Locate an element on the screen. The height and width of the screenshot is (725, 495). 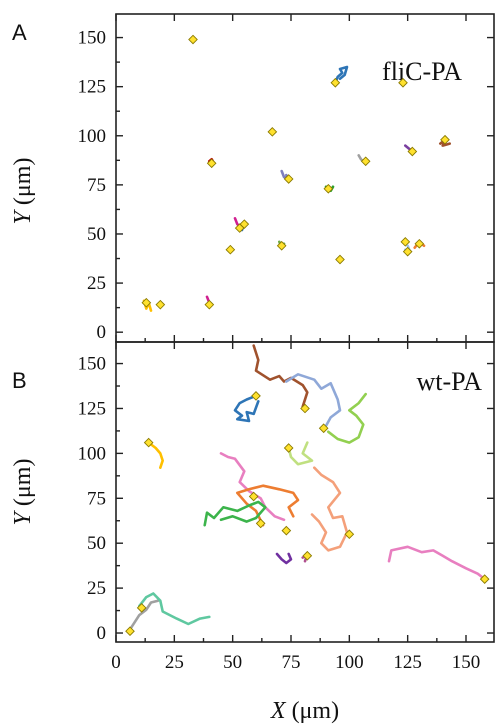
panel-b-x-tick-label: 100 is located at coordinates (349, 662).